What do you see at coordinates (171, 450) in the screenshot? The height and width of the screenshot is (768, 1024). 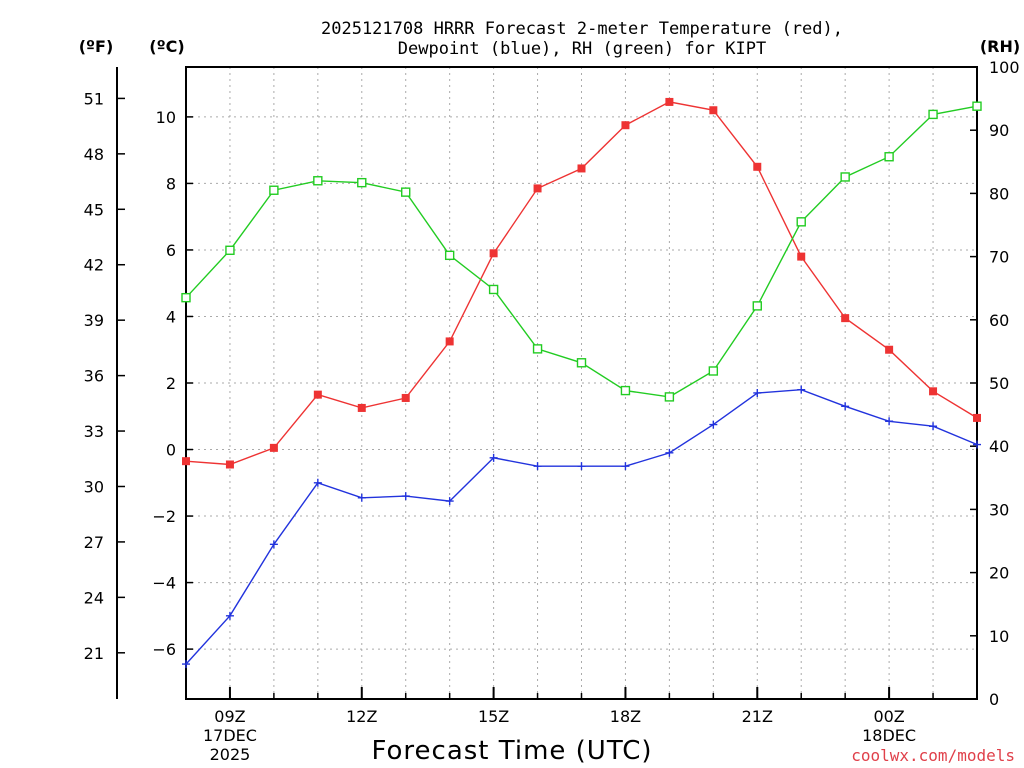 I see `celsius-tick-label: 0` at bounding box center [171, 450].